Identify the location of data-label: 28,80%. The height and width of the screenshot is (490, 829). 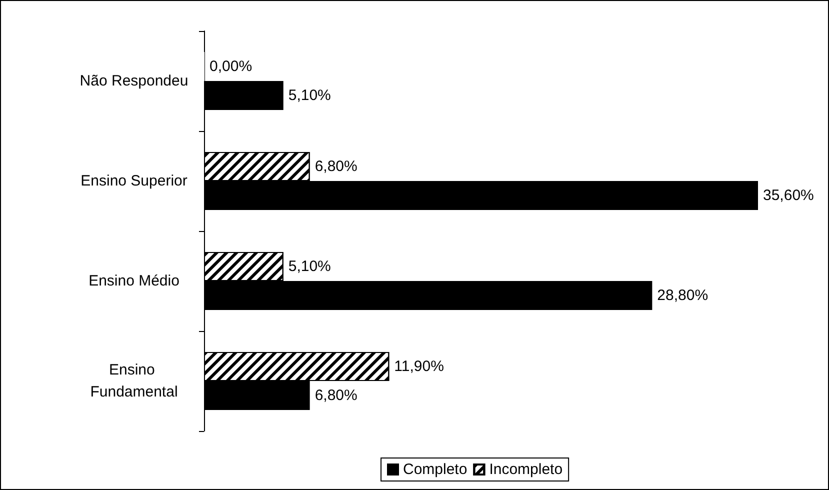
(682, 295).